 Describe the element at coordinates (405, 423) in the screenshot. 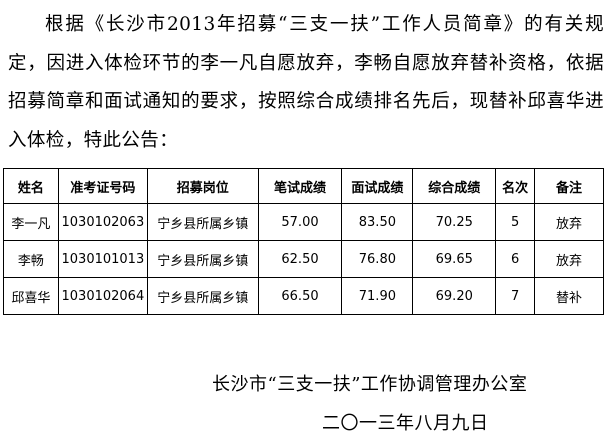

I see `issue-date: 二〇一三年八月九日` at that location.